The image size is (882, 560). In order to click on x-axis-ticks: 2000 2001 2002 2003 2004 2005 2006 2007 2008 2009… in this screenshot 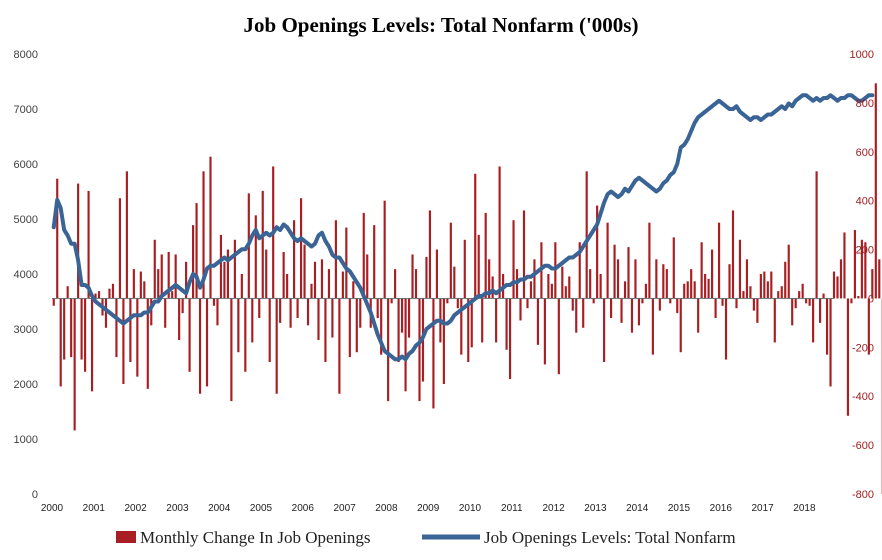, I will do `click(428, 508)`.